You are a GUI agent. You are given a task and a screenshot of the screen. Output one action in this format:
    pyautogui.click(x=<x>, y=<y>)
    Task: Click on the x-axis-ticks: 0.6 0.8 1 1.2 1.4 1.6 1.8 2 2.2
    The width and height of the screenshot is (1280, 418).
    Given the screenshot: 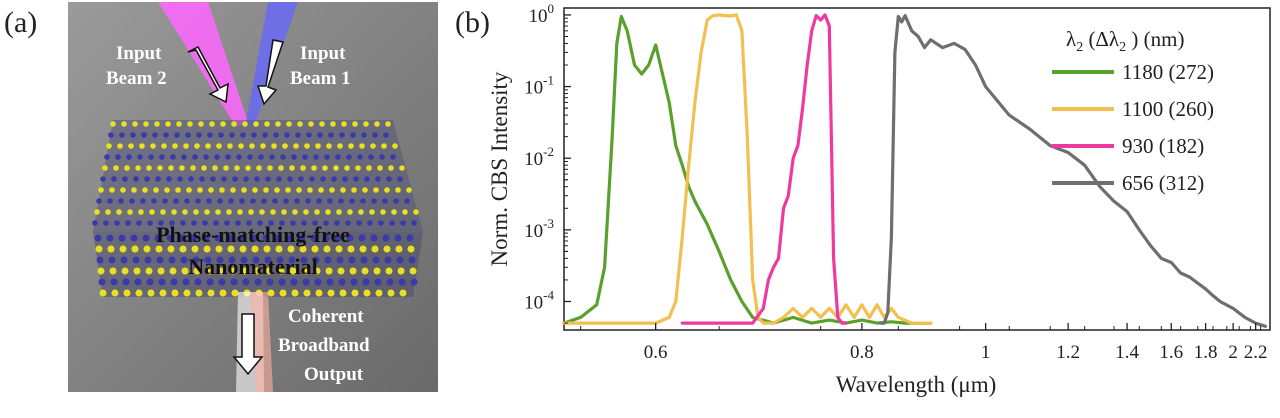 What is the action you would take?
    pyautogui.click(x=924, y=343)
    